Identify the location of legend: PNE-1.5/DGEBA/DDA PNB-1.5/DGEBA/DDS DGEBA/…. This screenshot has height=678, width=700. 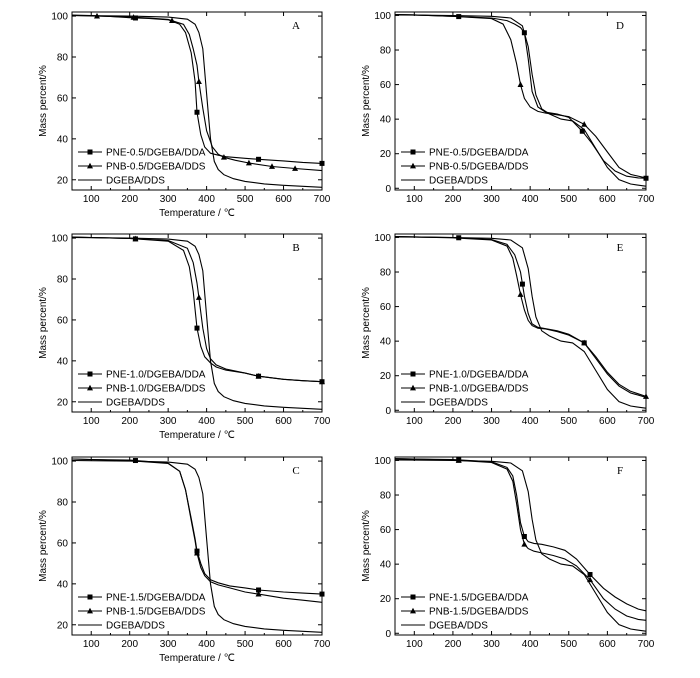
(142, 612).